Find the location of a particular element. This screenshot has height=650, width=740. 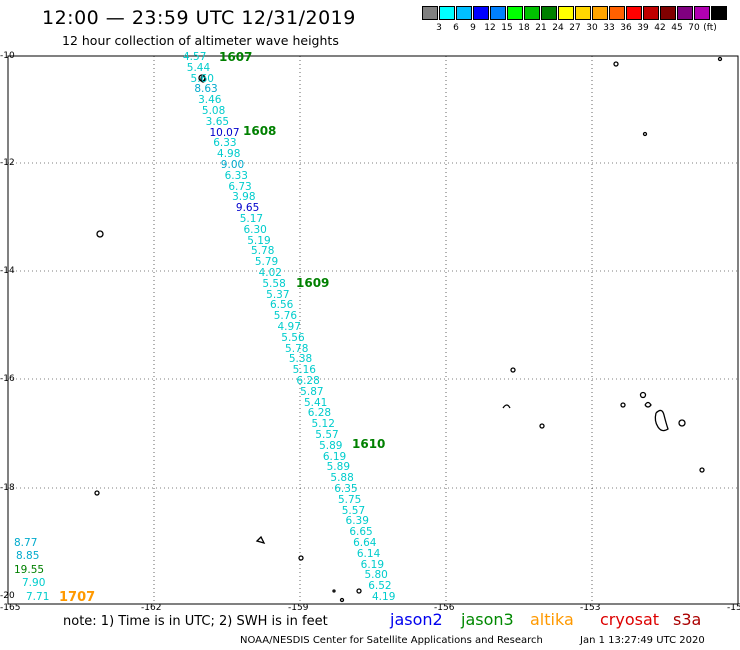

wave-height-value: 3.46 is located at coordinates (210, 100).